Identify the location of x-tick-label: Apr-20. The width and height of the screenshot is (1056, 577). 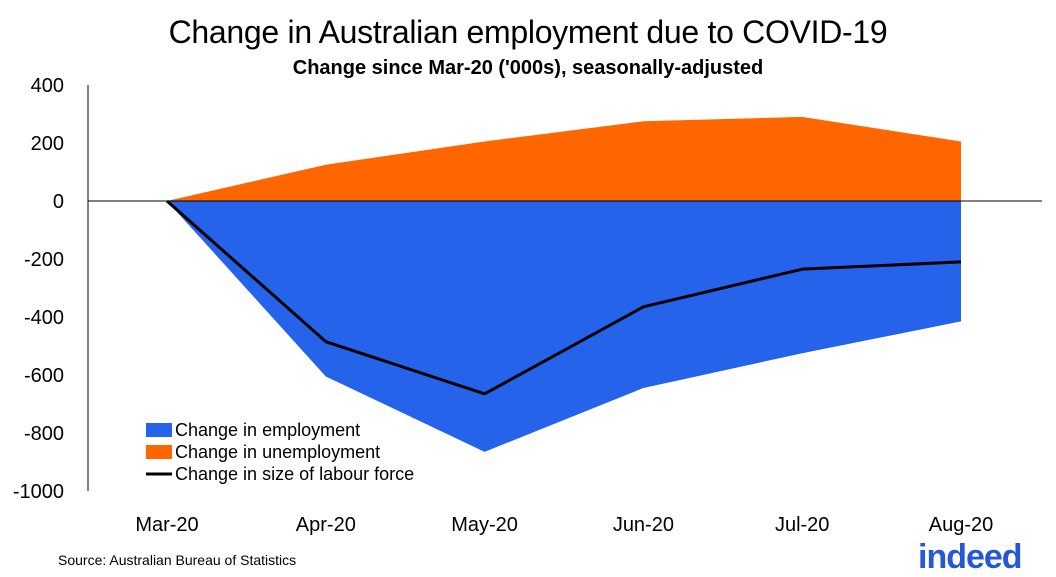
(326, 525).